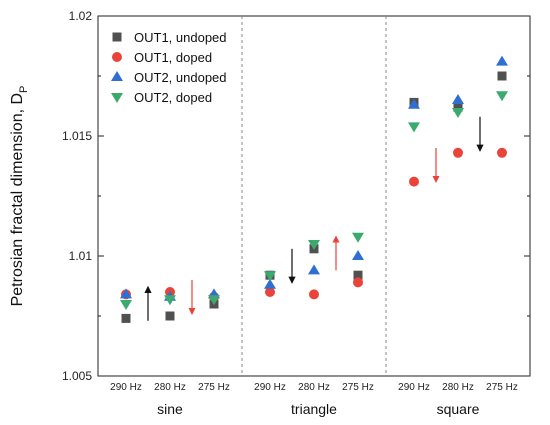  Describe the element at coordinates (173, 57) in the screenshot. I see `legend-label: OUT1, doped` at that location.